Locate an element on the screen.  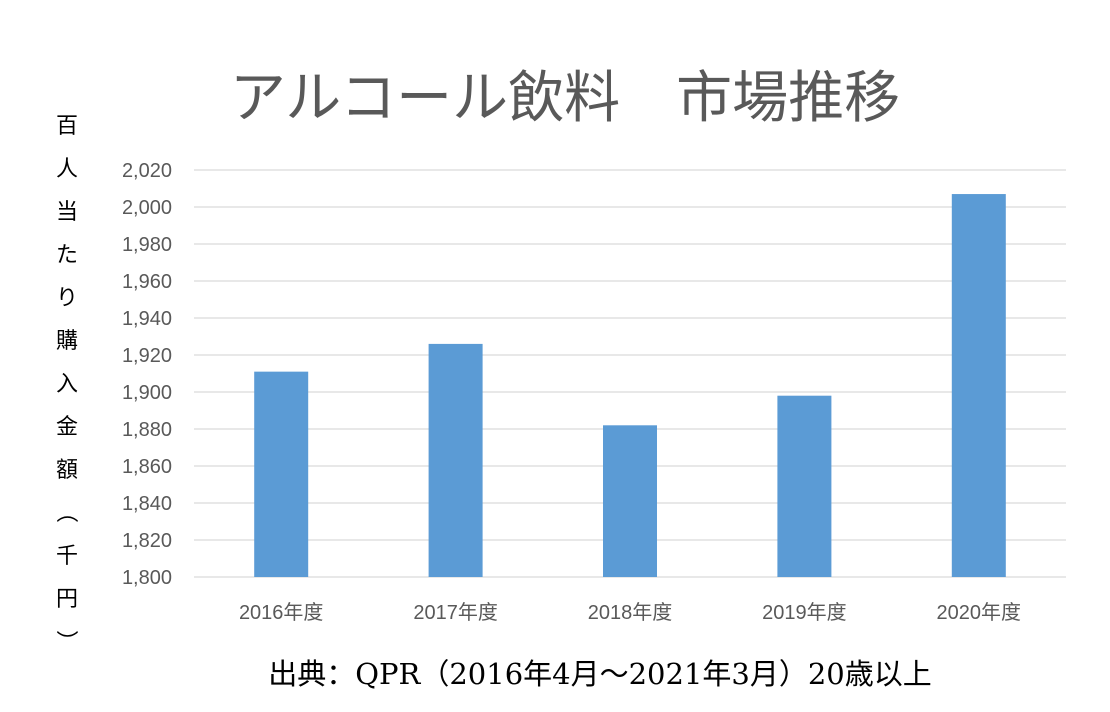
y-tick-label: 1,920 is located at coordinates (147, 356).